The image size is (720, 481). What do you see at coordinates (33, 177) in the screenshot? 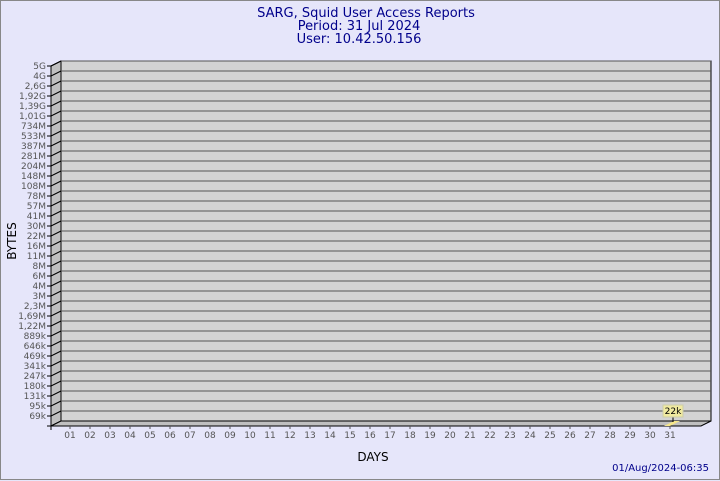
I see `y-tick-label: 148M` at bounding box center [33, 177].